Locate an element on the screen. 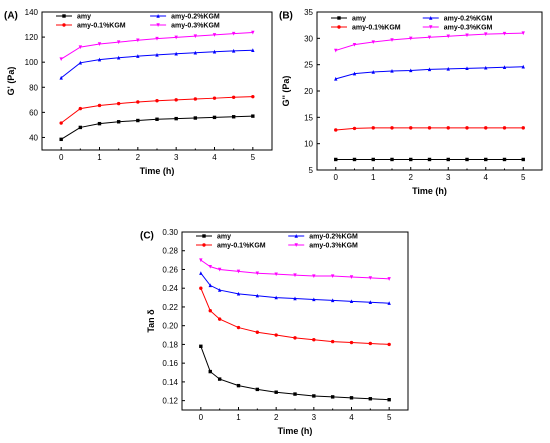  y-tick-label: 0.22 is located at coordinates (170, 307).